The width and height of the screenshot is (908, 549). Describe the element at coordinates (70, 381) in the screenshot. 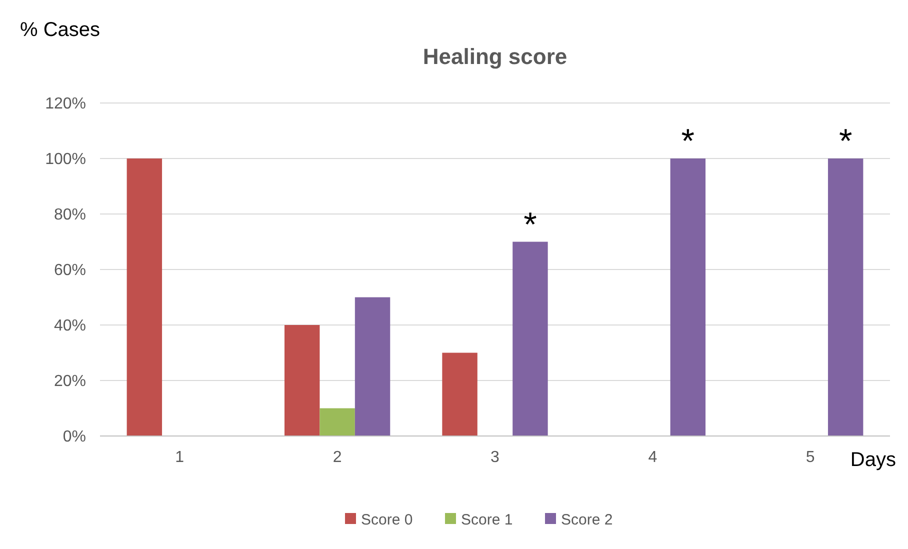

I see `y-tick-label: 20%` at that location.